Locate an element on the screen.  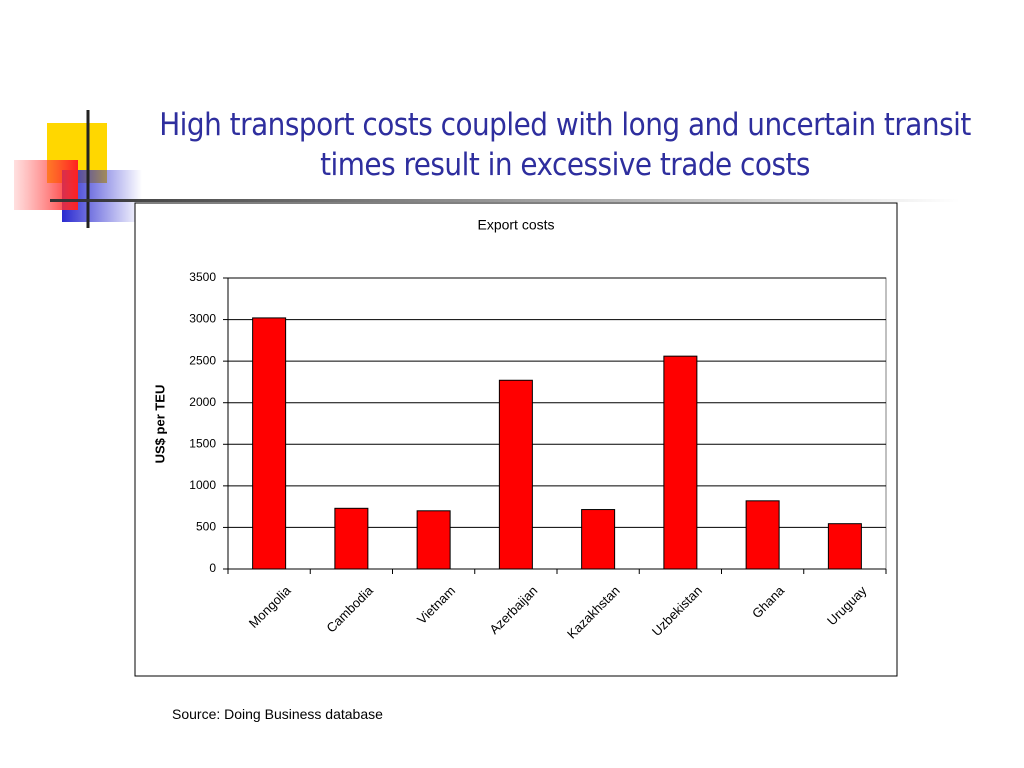
chart-title: Export costs is located at coordinates (515, 225).